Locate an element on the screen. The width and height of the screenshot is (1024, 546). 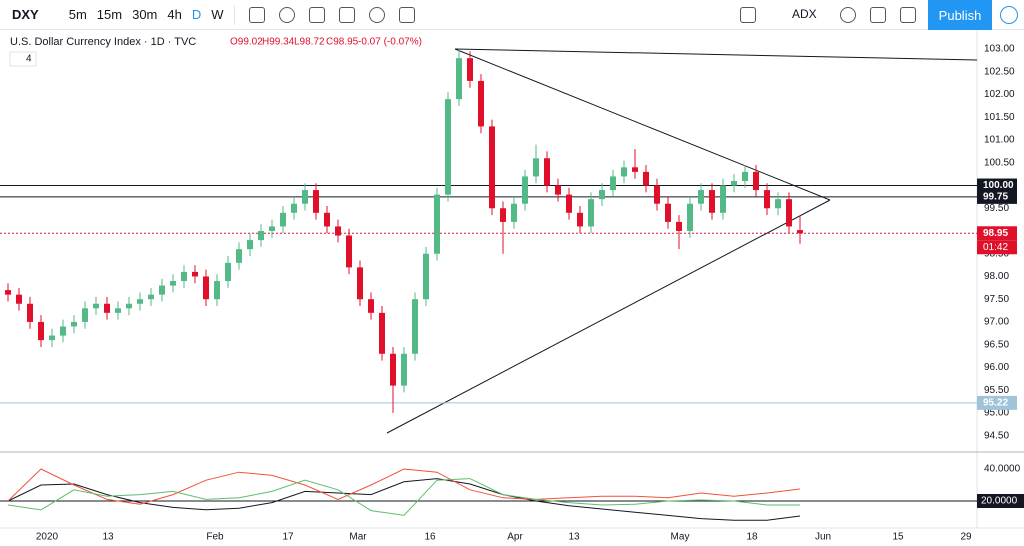
layout-button is located at coordinates (748, 15).